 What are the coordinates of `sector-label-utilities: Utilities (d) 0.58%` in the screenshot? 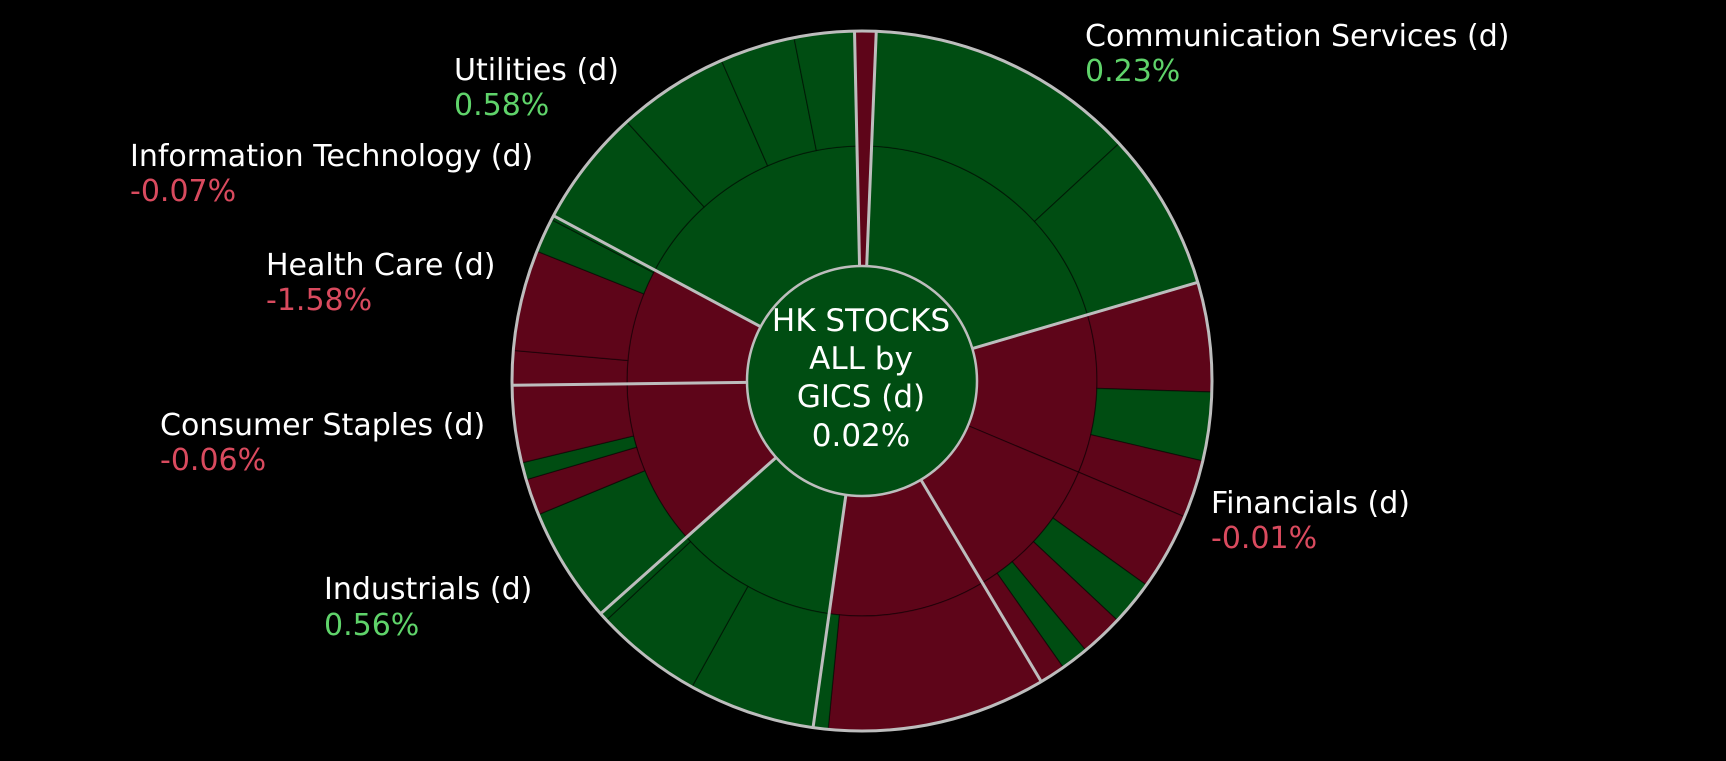 It's located at (536, 88).